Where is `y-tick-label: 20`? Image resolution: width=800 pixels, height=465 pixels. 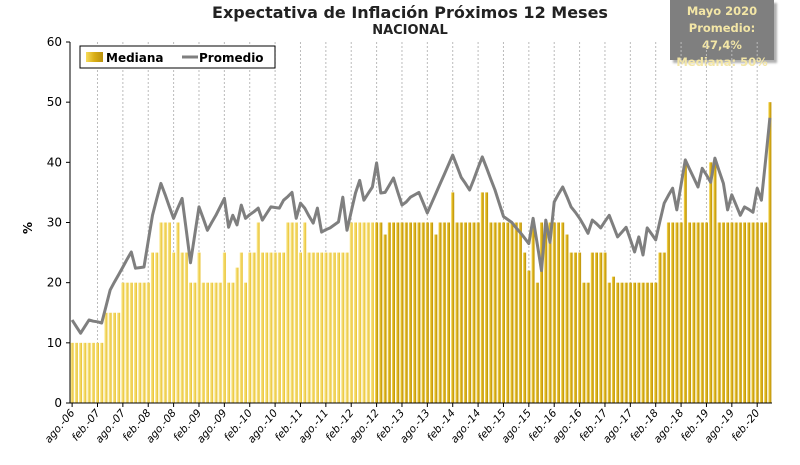
y-tick-label: 20 is located at coordinates (54, 283).